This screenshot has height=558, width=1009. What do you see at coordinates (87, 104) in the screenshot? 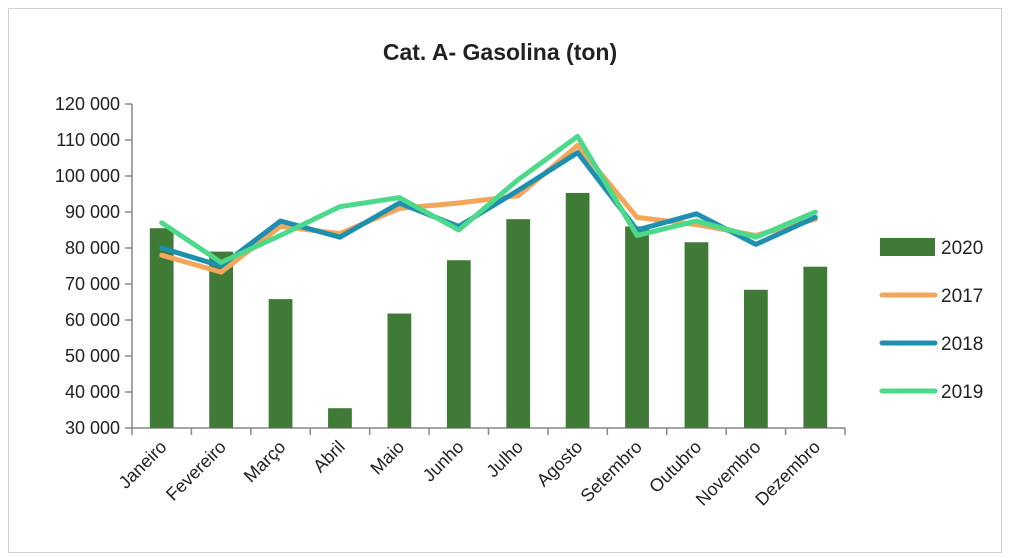
I see `y-tick-label: 120 000` at bounding box center [87, 104].